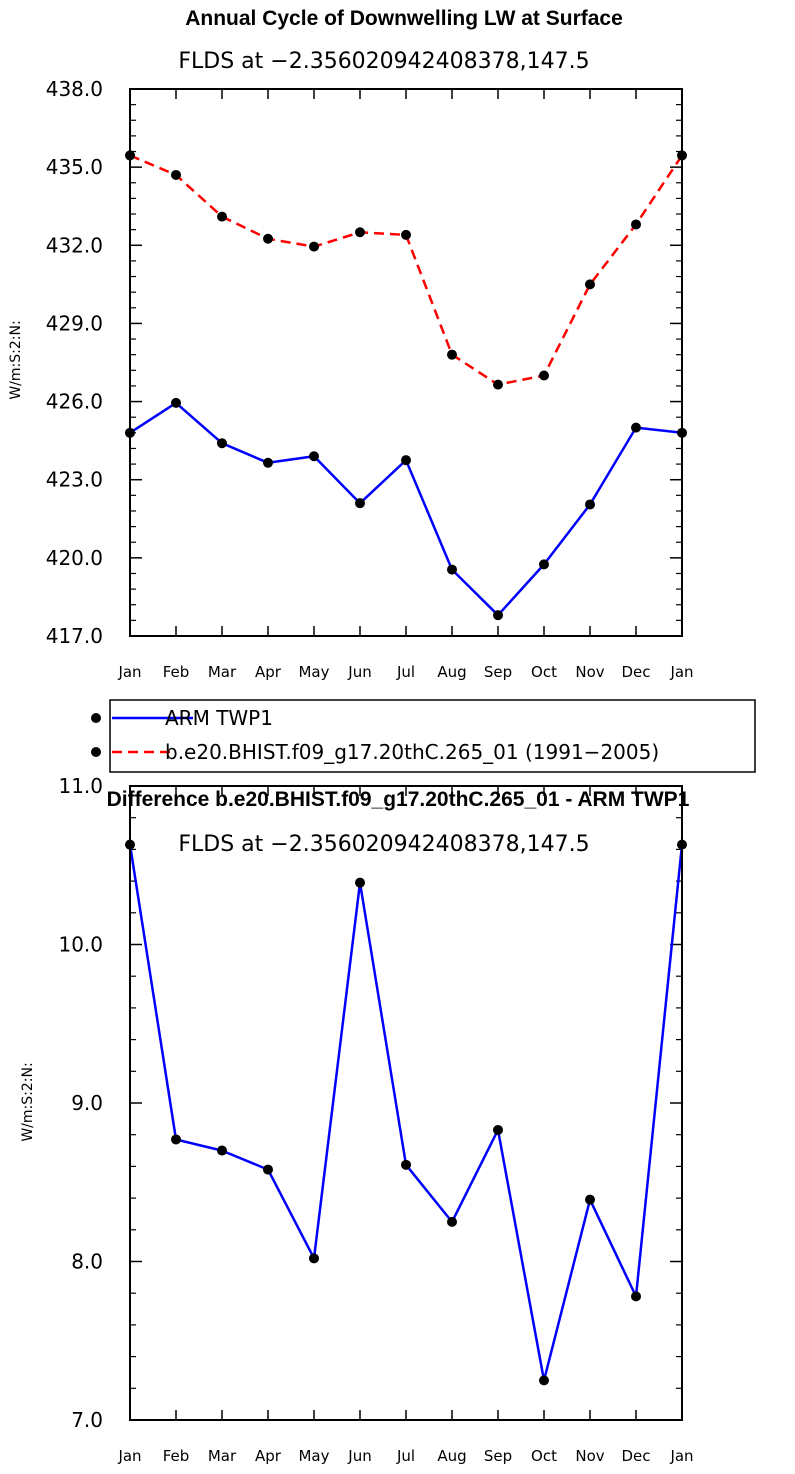  I want to click on chart2-xtick-label: Mar, so click(222, 1456).